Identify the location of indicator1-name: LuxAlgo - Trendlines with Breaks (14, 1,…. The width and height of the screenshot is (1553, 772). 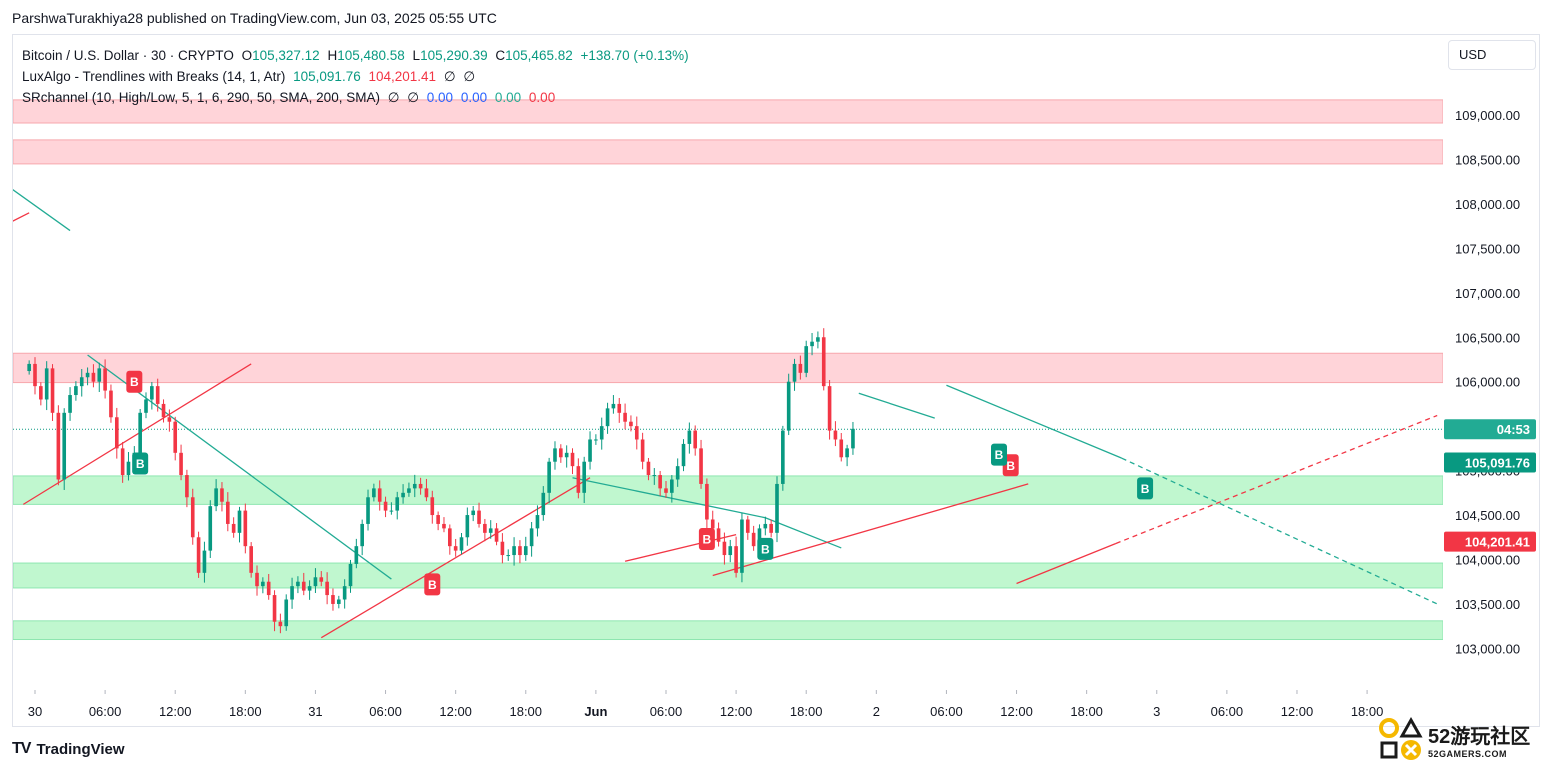
(154, 76).